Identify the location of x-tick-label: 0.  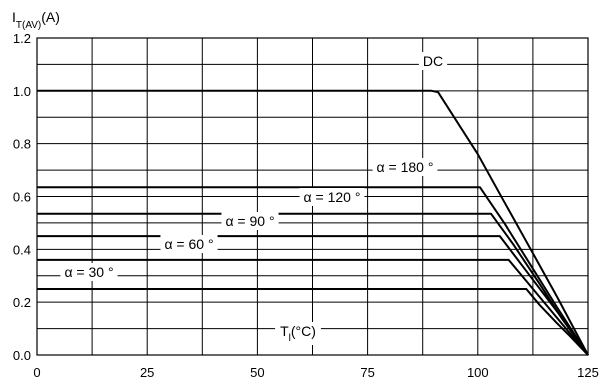
(36, 372).